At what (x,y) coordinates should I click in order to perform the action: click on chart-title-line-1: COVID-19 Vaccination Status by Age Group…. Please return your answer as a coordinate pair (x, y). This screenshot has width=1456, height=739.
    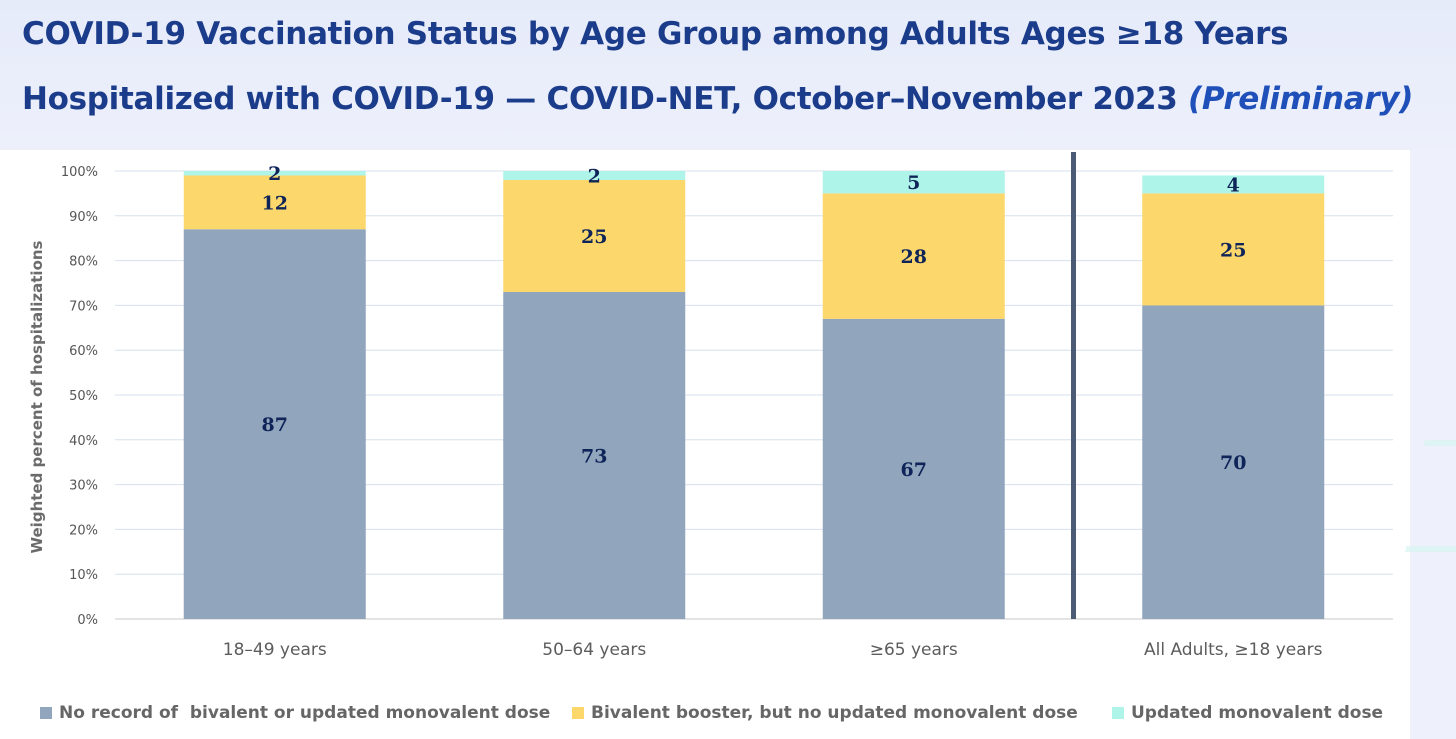
    Looking at the image, I should click on (655, 34).